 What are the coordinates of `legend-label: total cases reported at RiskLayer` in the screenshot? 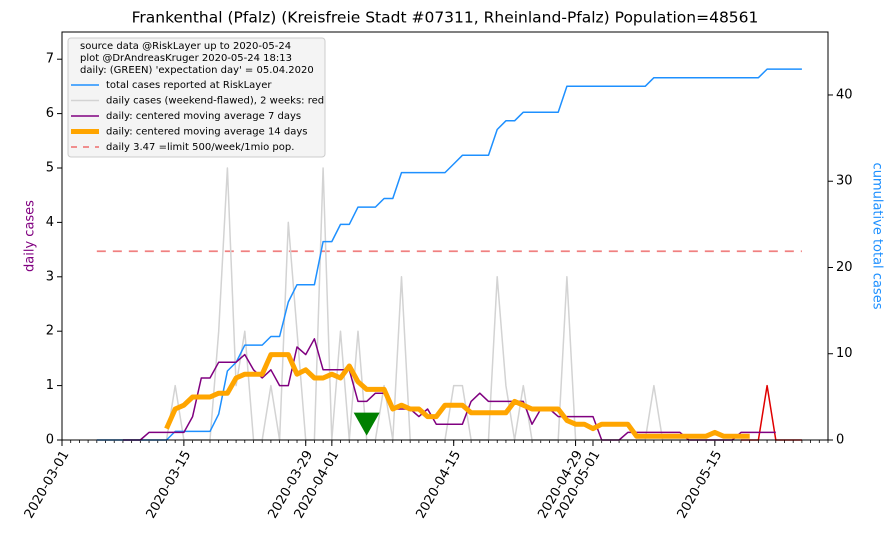 It's located at (189, 85).